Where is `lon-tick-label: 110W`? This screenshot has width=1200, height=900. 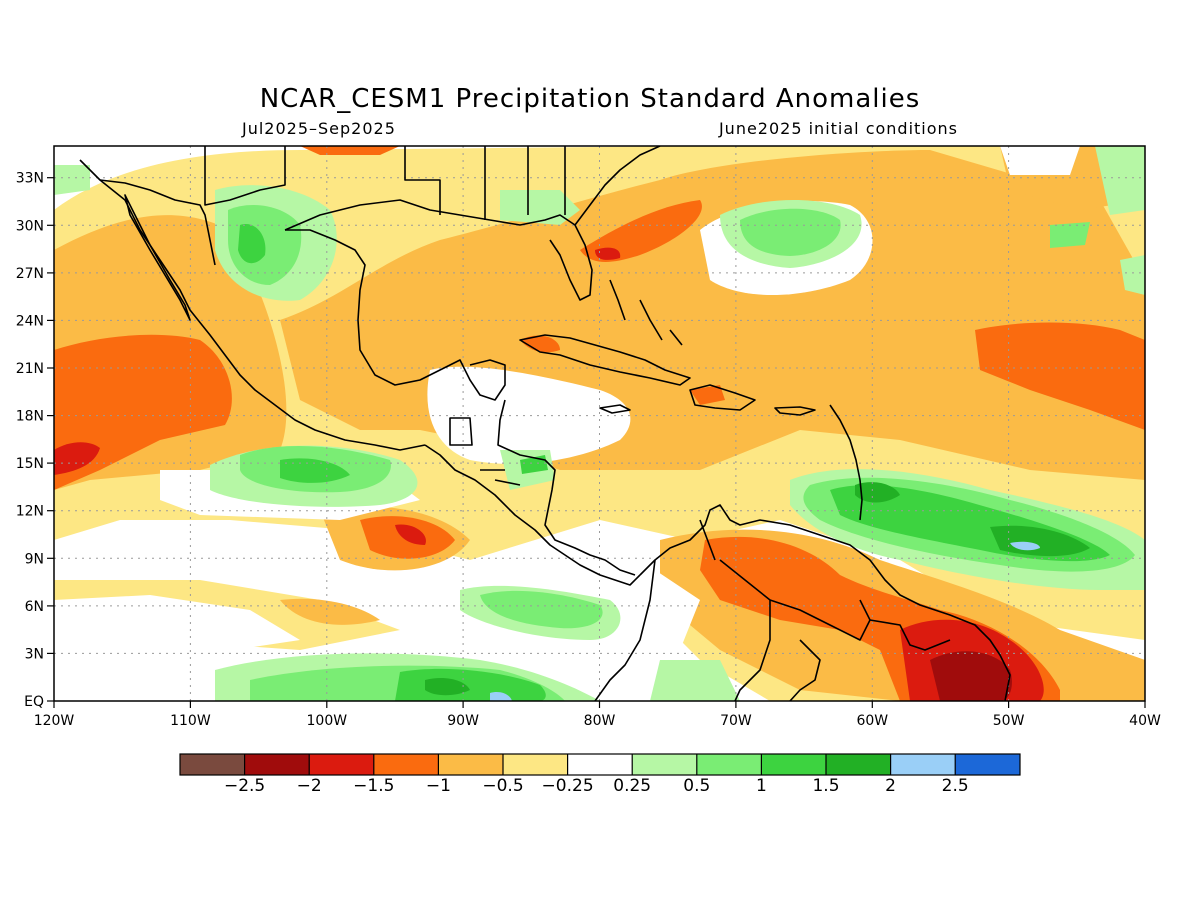
lon-tick-label: 110W is located at coordinates (190, 721).